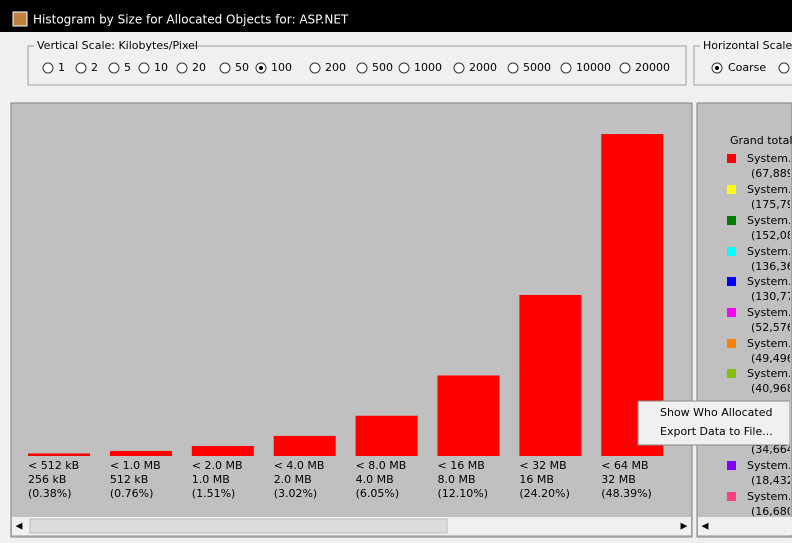 This screenshot has height=543, width=792. I want to click on radio-label: 2000, so click(483, 67).